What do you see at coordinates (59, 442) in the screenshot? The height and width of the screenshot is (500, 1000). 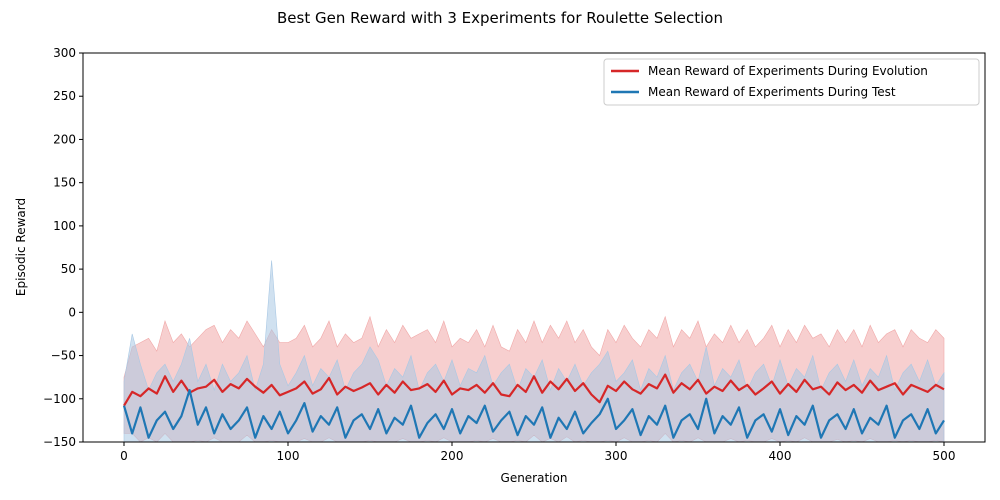 I see `y-tick-label: −150` at bounding box center [59, 442].